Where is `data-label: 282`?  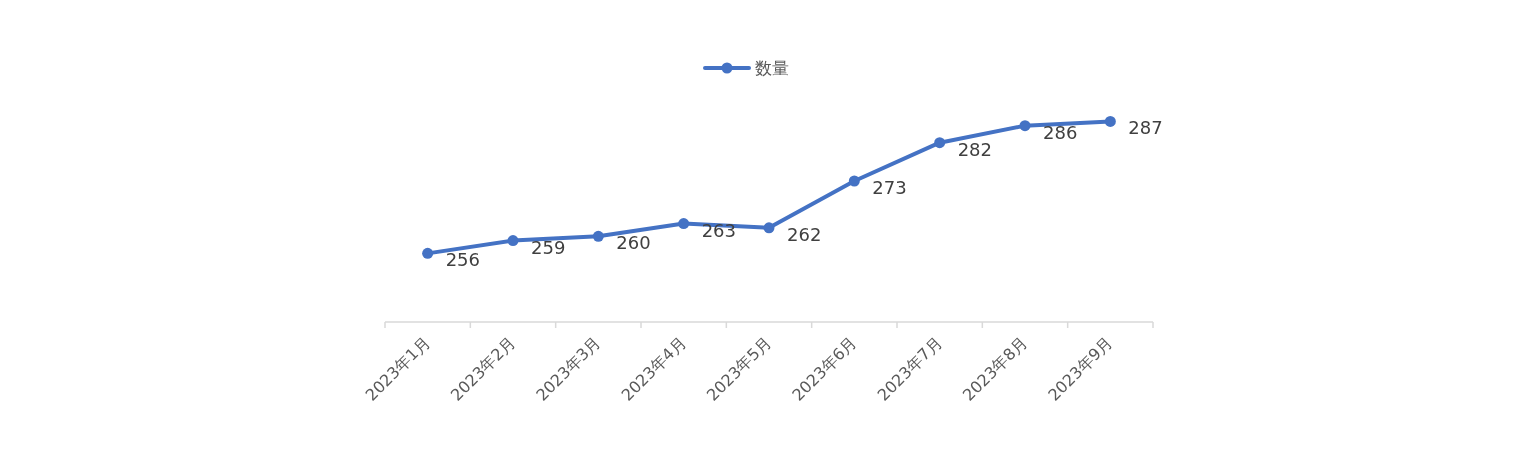 data-label: 282 is located at coordinates (975, 149).